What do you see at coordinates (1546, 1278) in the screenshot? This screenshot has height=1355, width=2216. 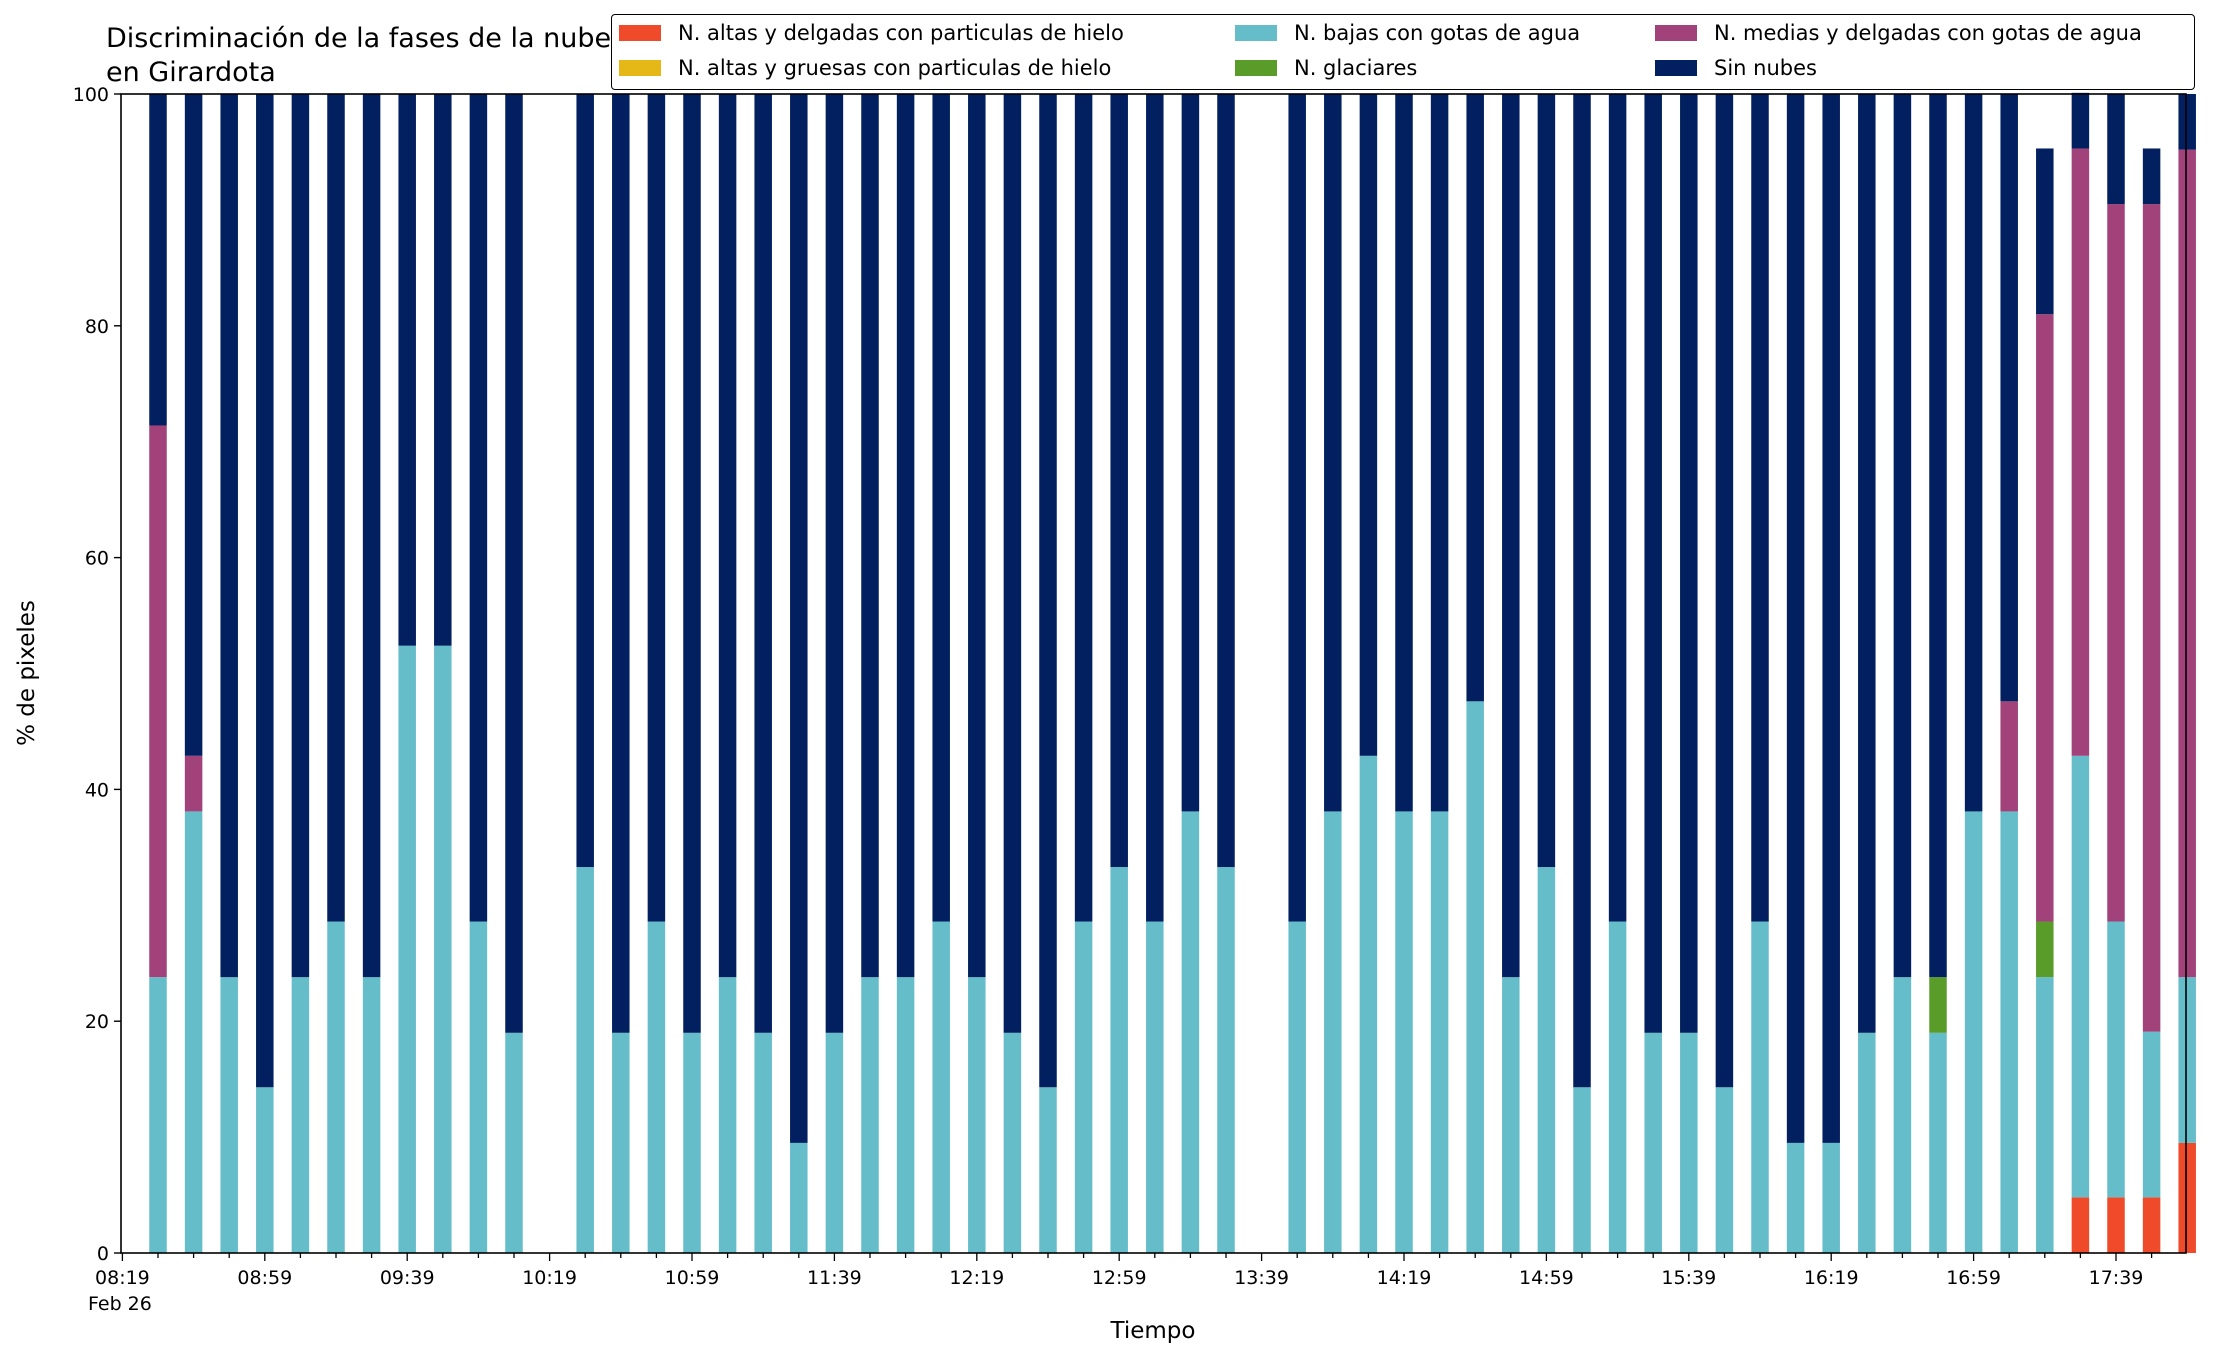 I see `x-tick-label: 14:59` at bounding box center [1546, 1278].